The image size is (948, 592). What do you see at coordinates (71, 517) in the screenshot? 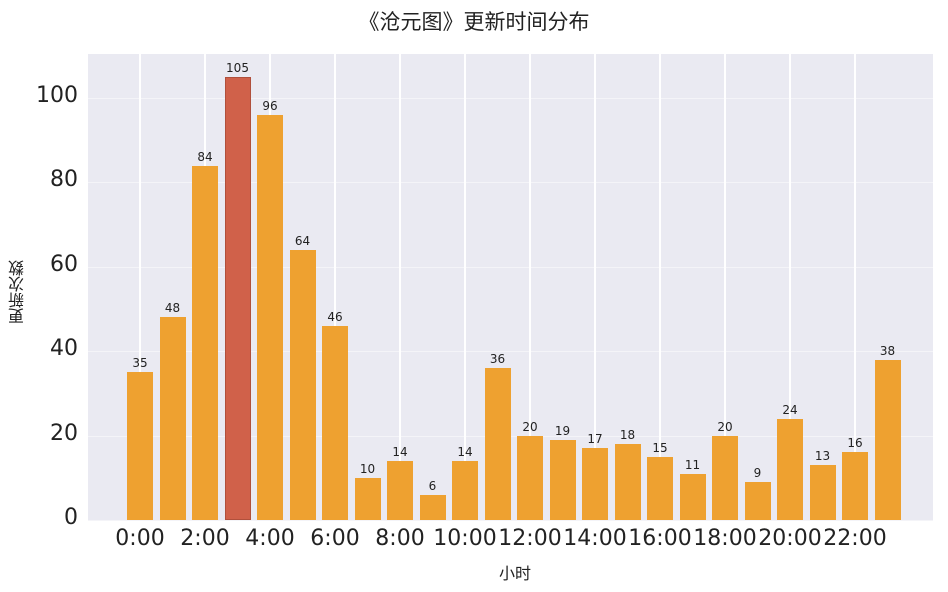
I see `y-tick-label: 0` at bounding box center [71, 517].